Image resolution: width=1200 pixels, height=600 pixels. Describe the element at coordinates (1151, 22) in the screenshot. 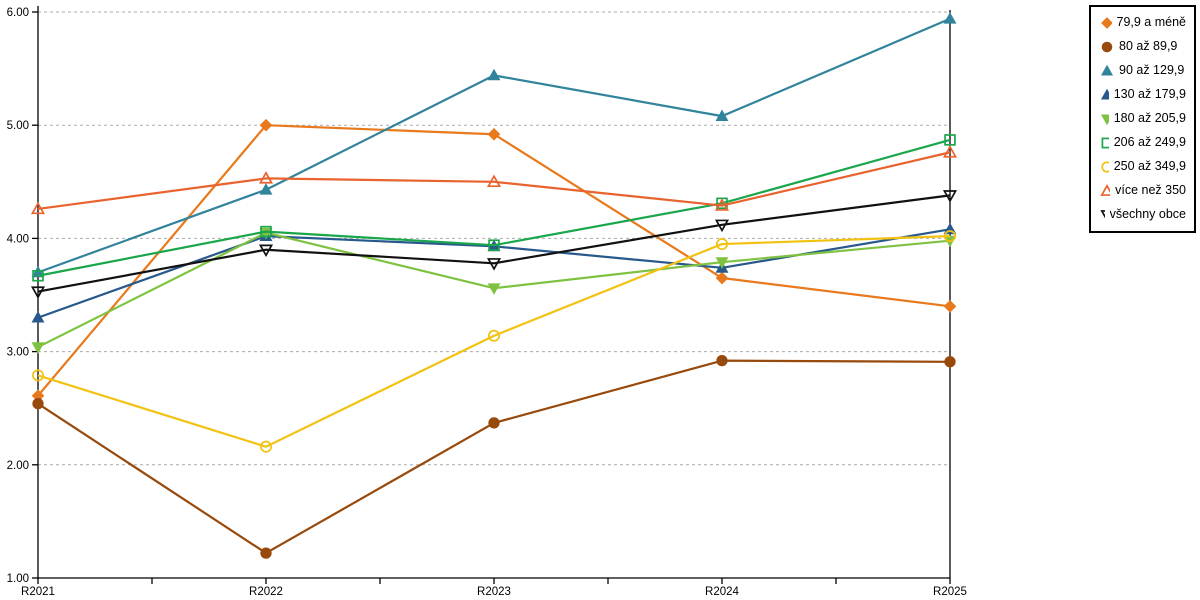

I see `legend-label: 79,9 a méně` at that location.